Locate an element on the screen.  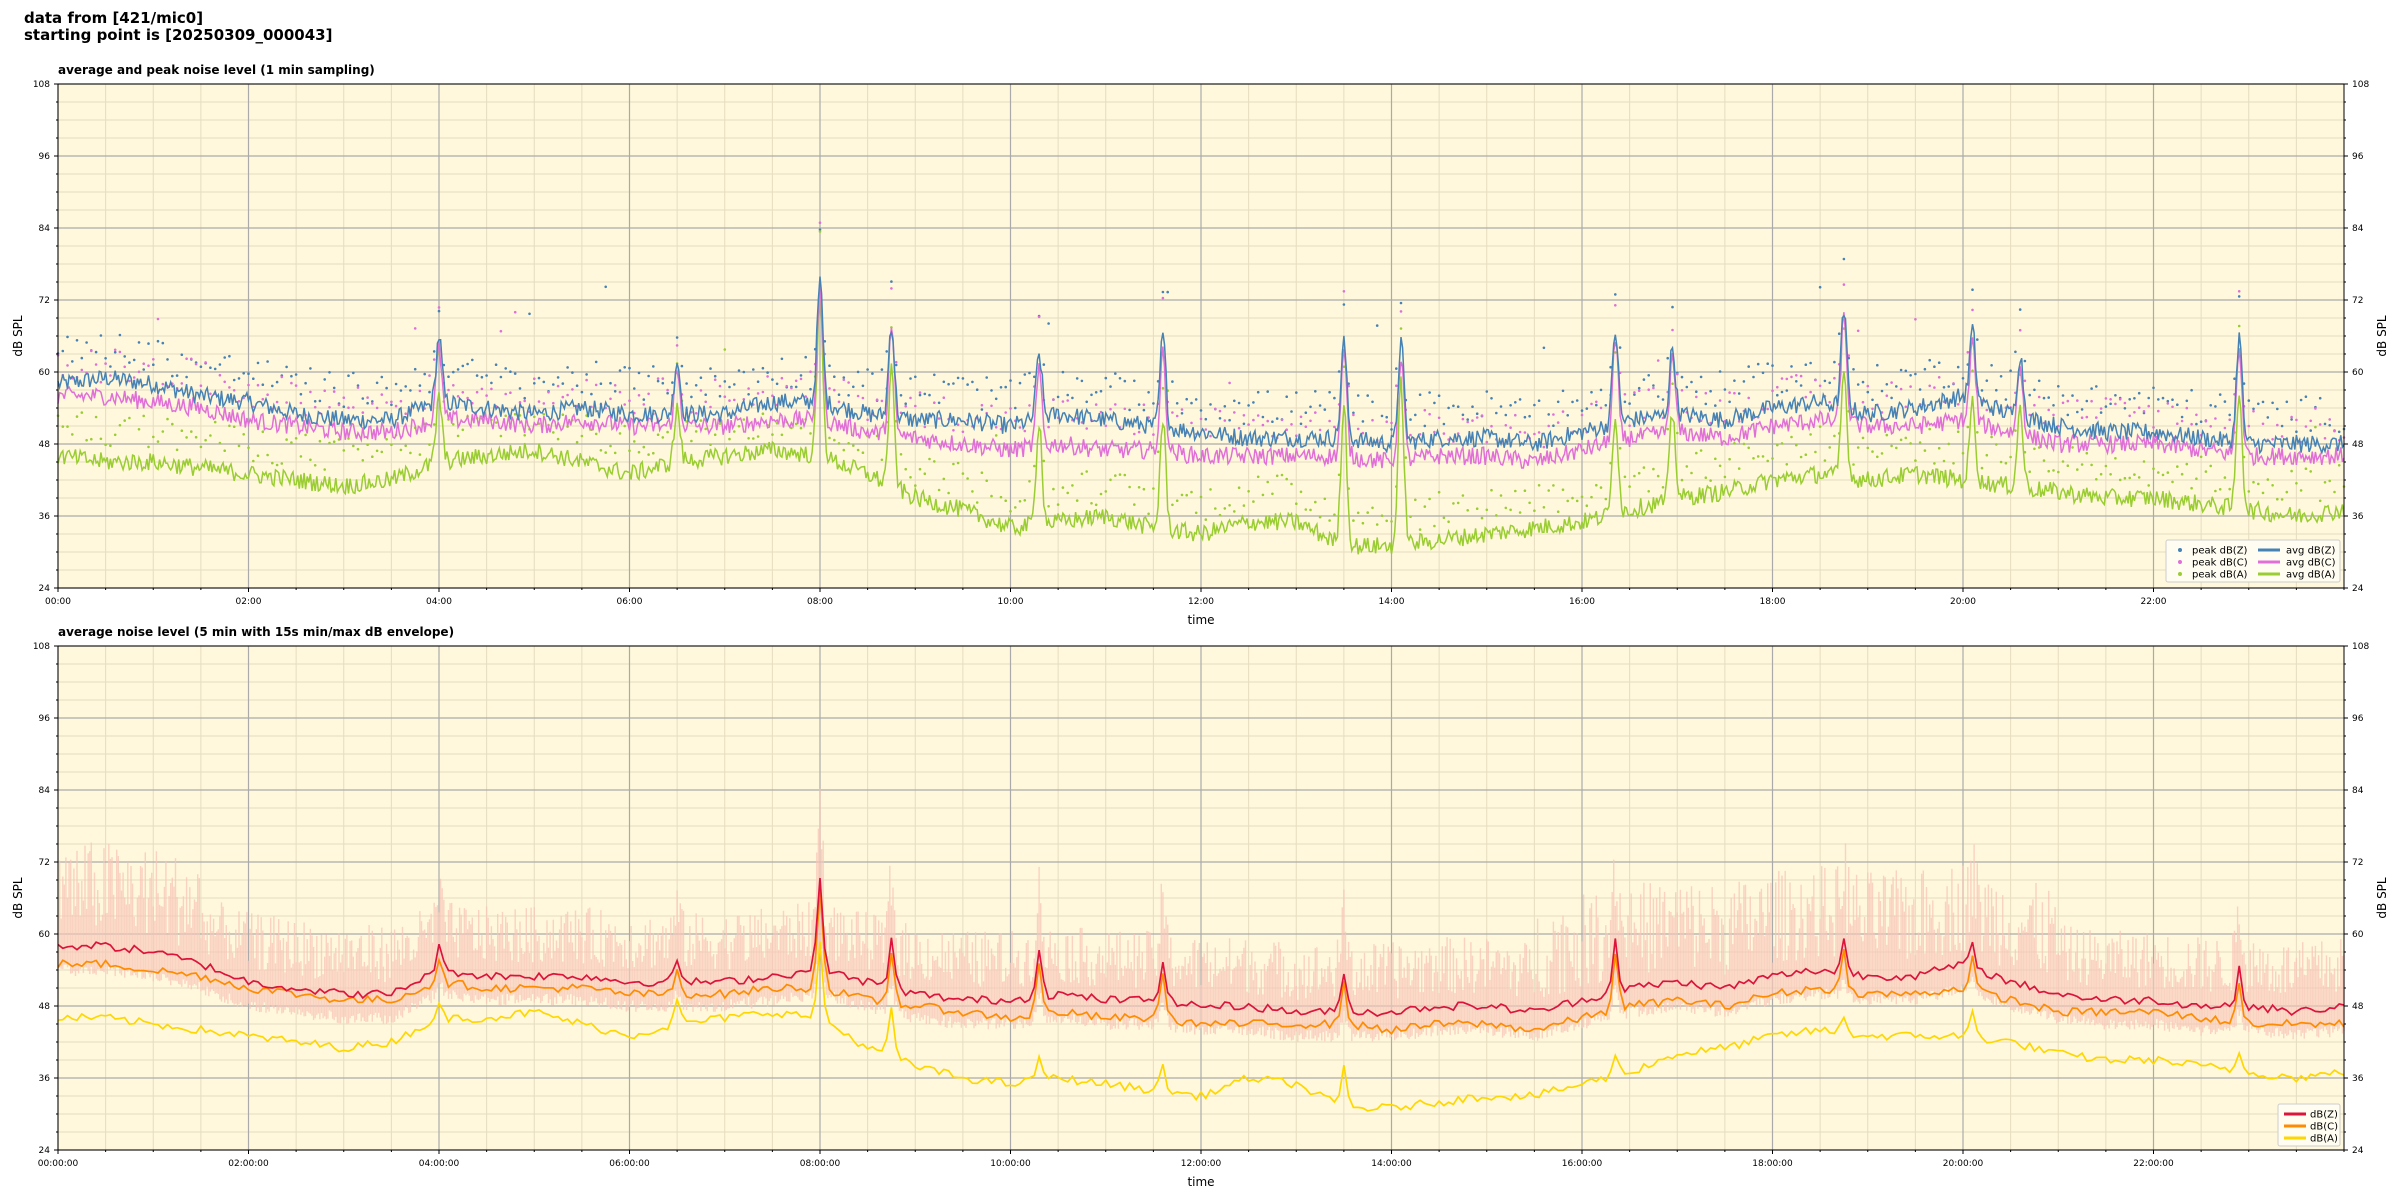
series-line-z is located at coordinates (1201, 947).